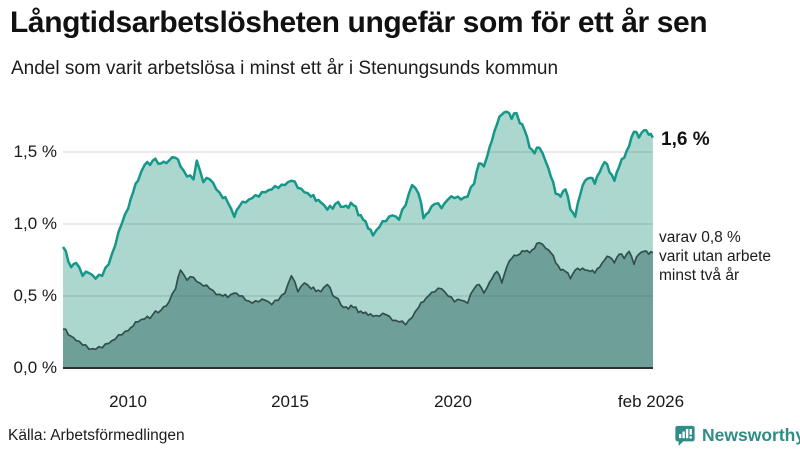  Describe the element at coordinates (685, 435) in the screenshot. I see `newsworthy-logo-icon` at that location.